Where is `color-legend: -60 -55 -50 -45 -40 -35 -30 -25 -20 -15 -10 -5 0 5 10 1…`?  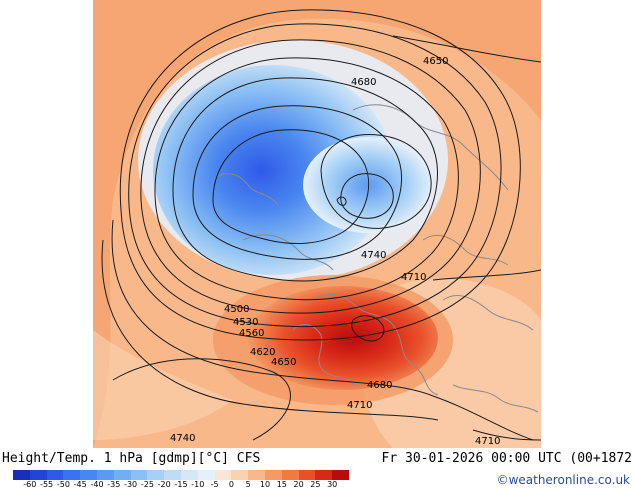
color-legend: -60 -55 -50 -45 -40 -35 -30 -25 -20 -15 -10 -5 0 5 10 1… is located at coordinates (181, 480).